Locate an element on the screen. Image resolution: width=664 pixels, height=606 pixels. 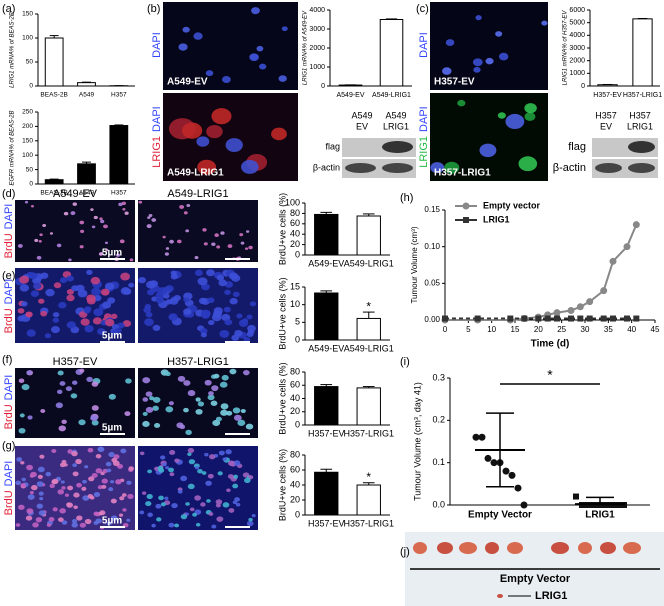
y-tick-label: 60 is located at coordinates (295, 385).